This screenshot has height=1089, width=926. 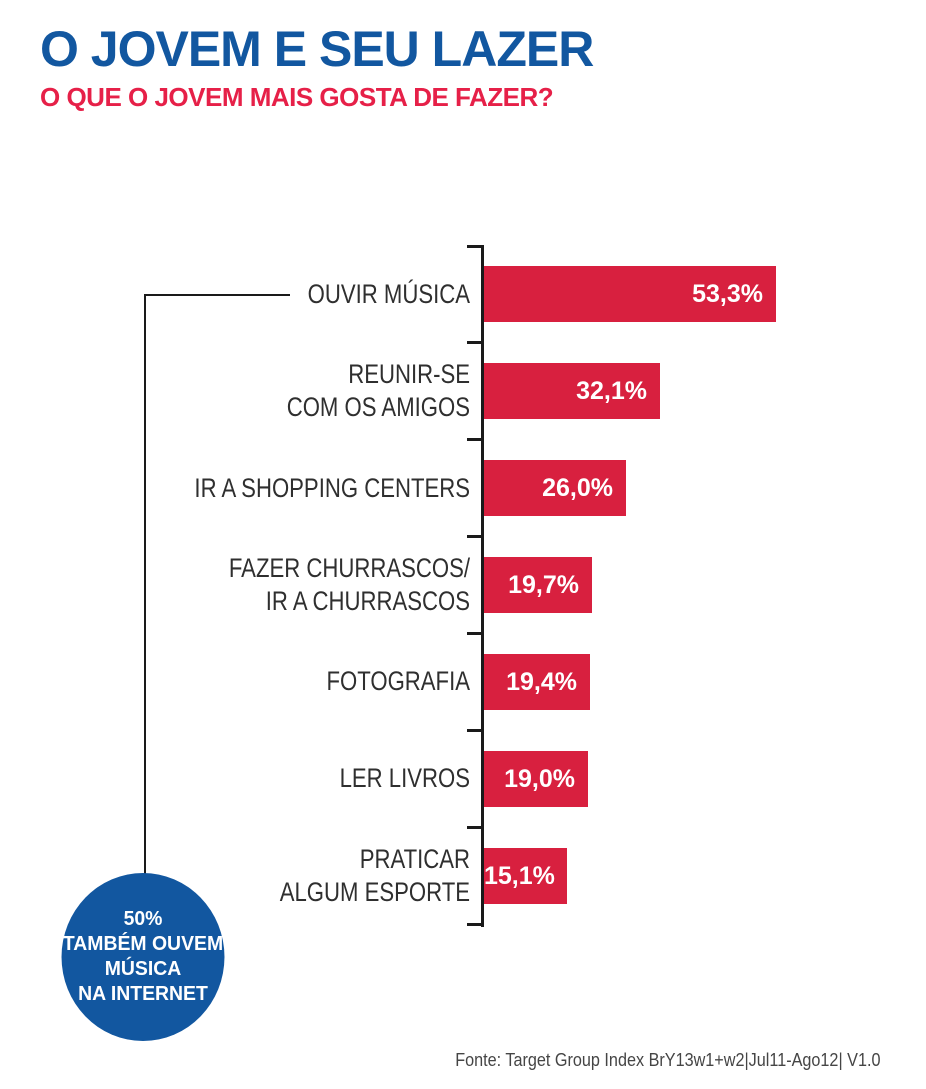 I want to click on page-title: O JOVEM E SEU LAZER, so click(x=317, y=49).